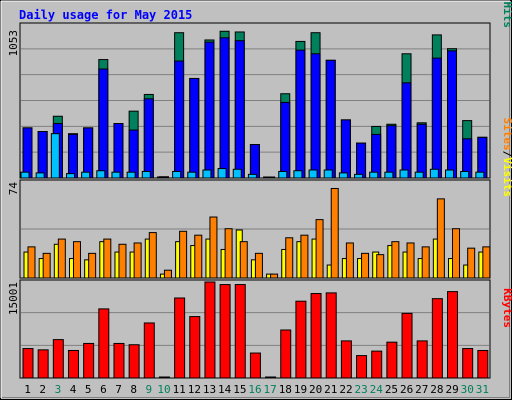 This screenshot has height=400, width=512. What do you see at coordinates (506, 308) in the screenshot?
I see `legend-entry: KBytes` at bounding box center [506, 308].